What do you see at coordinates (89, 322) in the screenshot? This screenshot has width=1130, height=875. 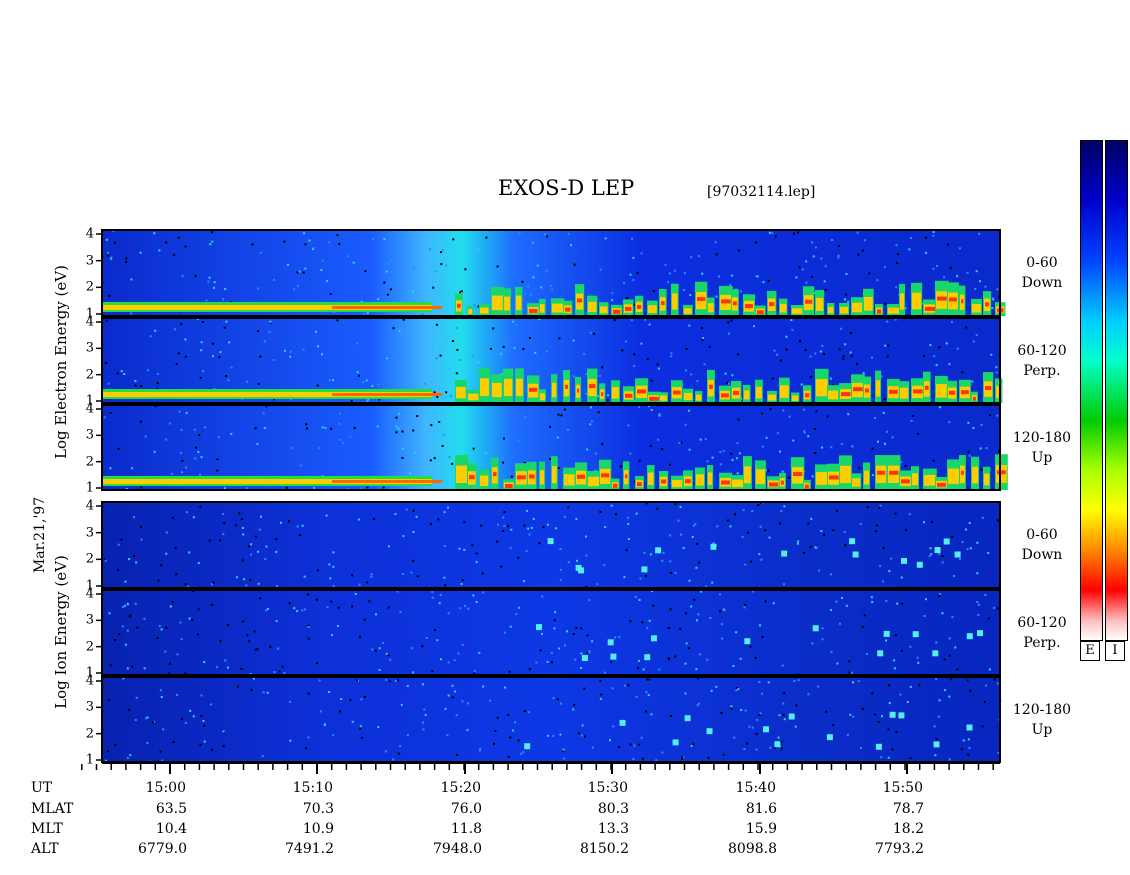 I see `y-tick-label: 4` at bounding box center [89, 322].